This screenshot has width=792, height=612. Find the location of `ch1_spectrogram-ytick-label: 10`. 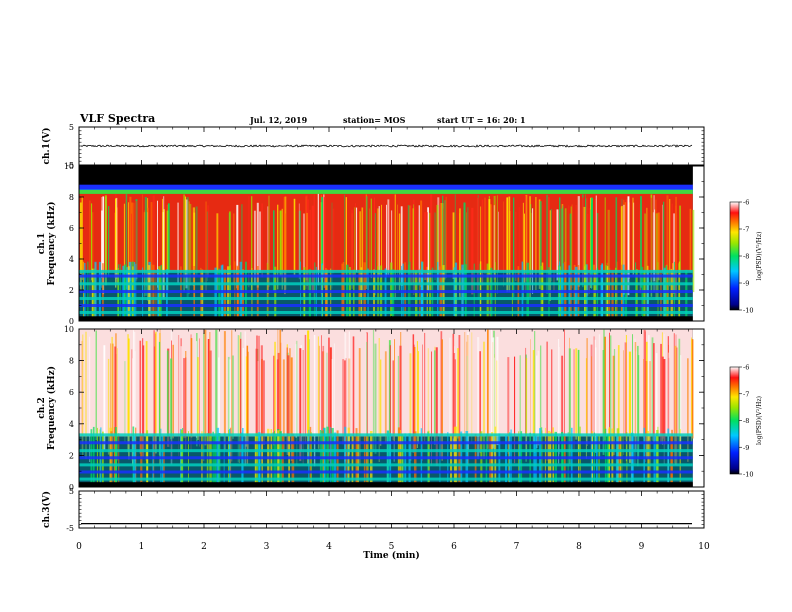

ch1_spectrogram-ytick-label: 10 is located at coordinates (69, 166).